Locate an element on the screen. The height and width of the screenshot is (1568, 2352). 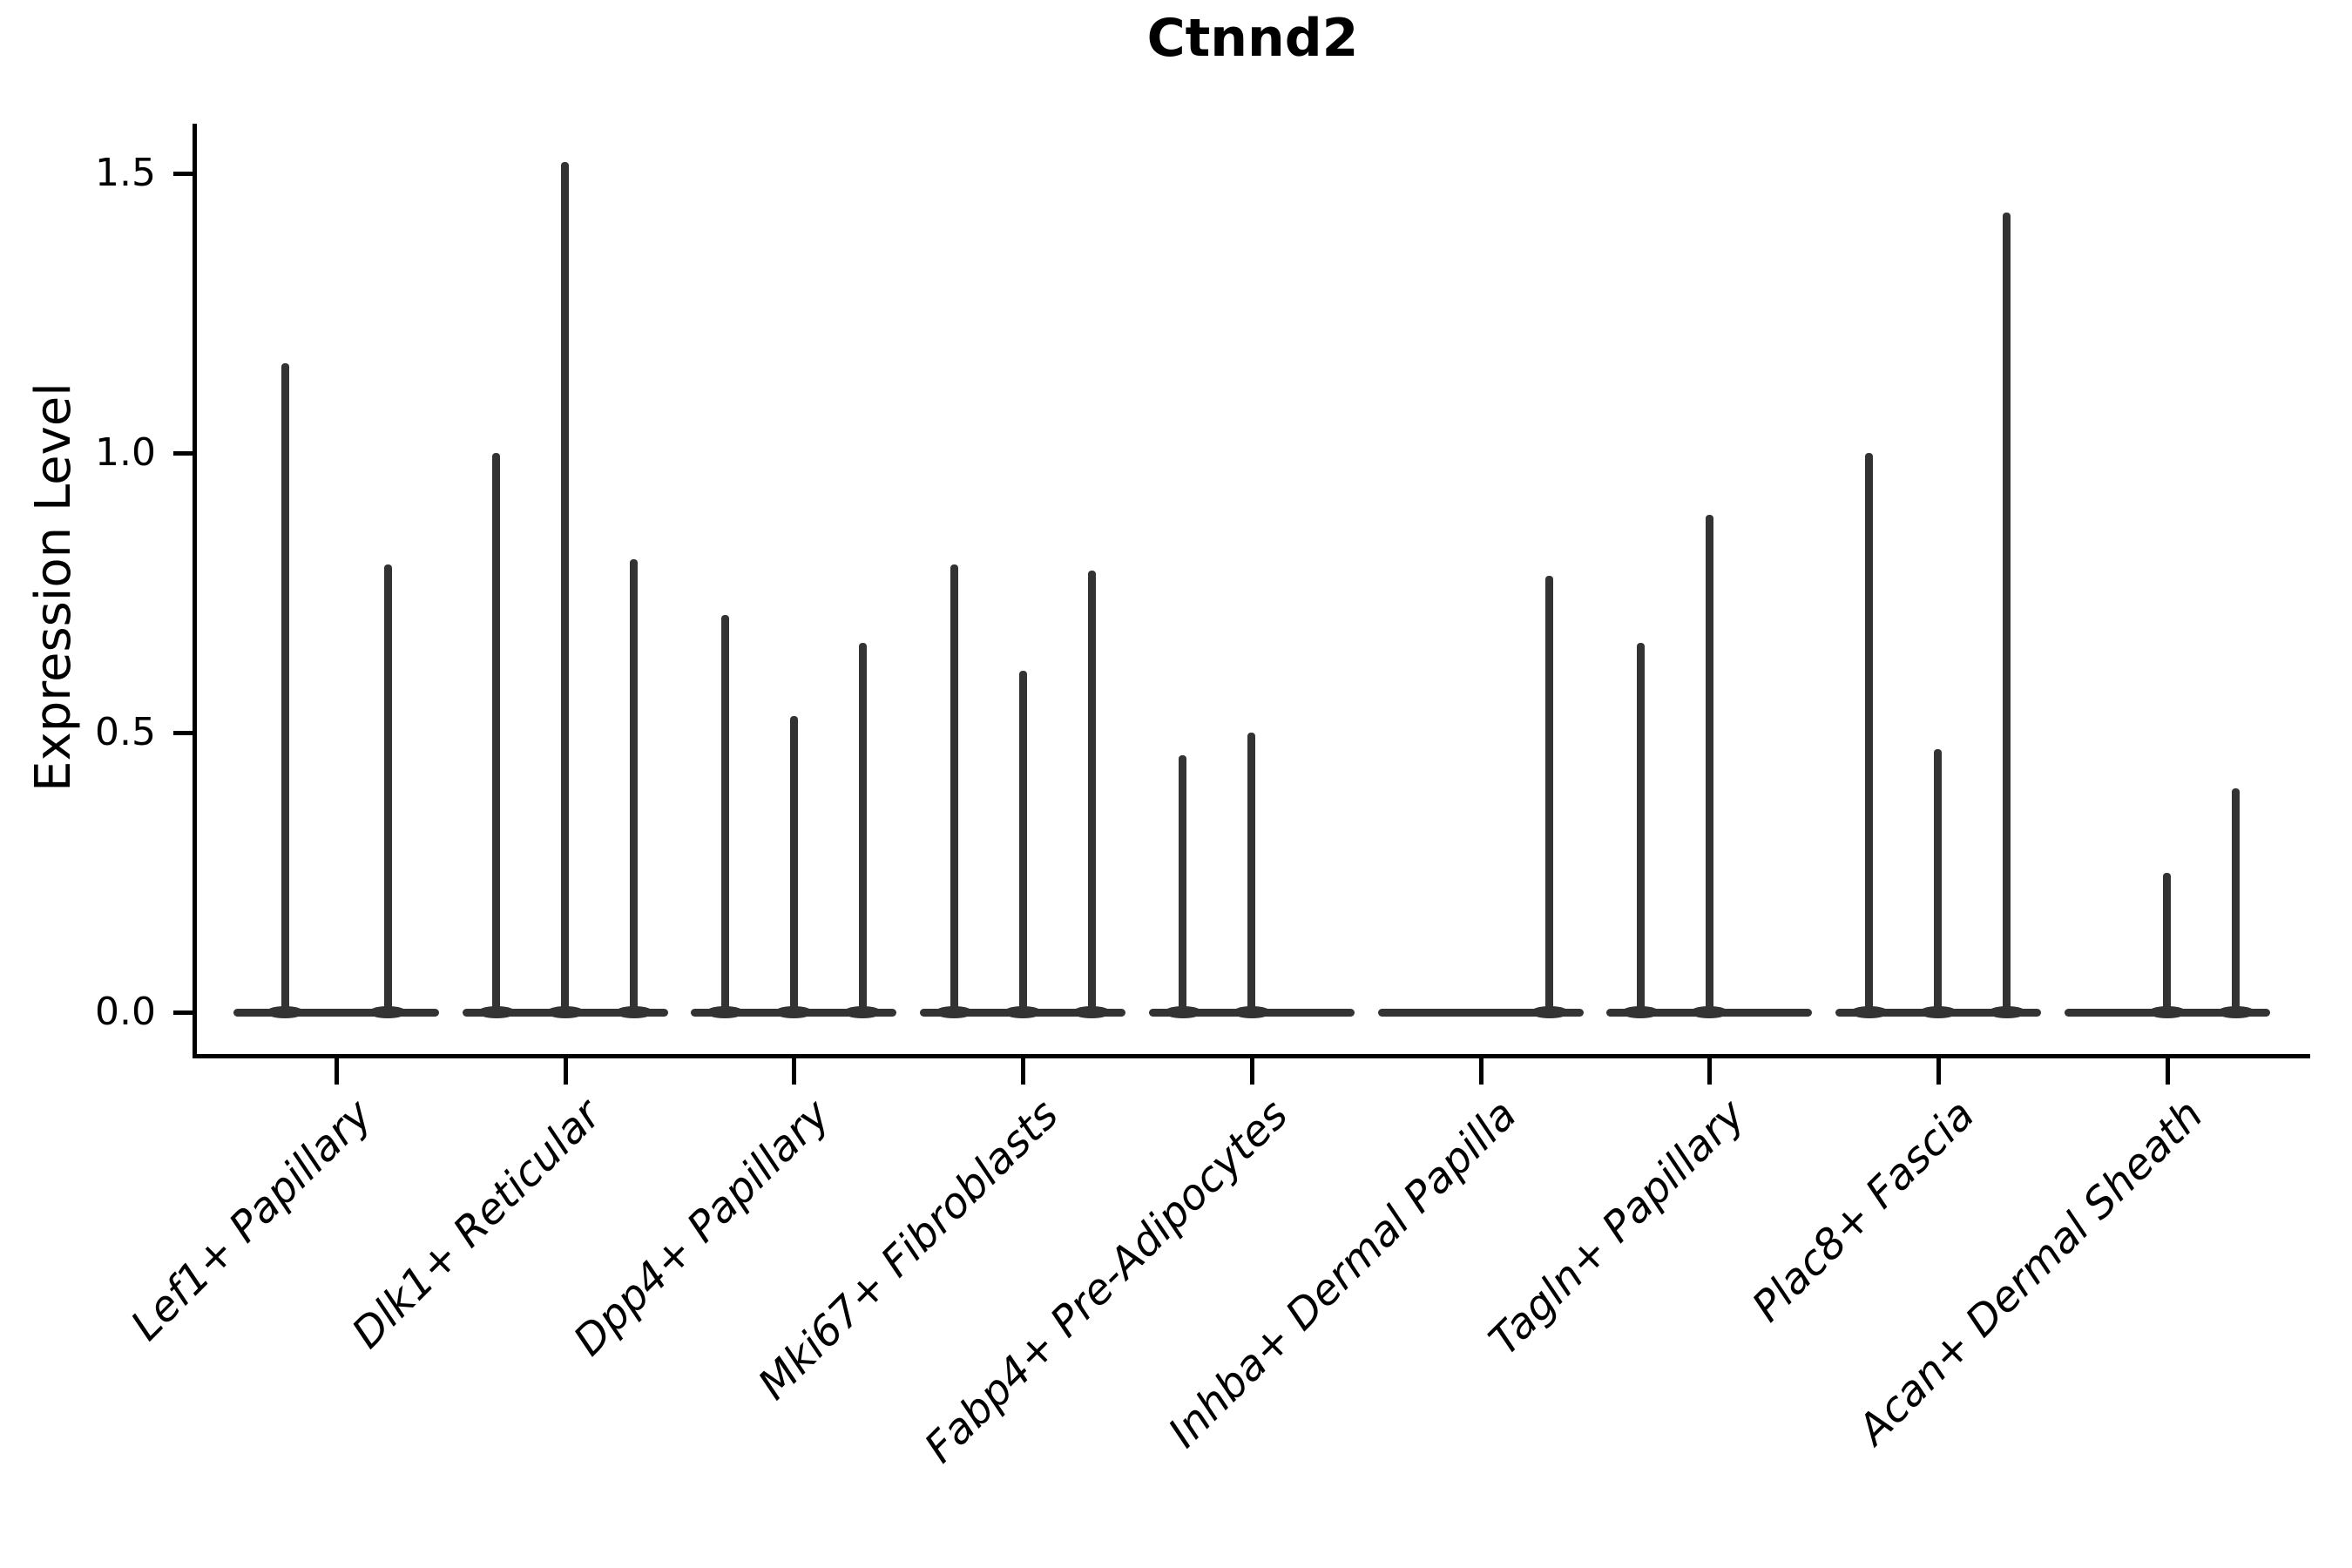
x-tick-label: Dlk1+ Reticular is located at coordinates (476, 1224).